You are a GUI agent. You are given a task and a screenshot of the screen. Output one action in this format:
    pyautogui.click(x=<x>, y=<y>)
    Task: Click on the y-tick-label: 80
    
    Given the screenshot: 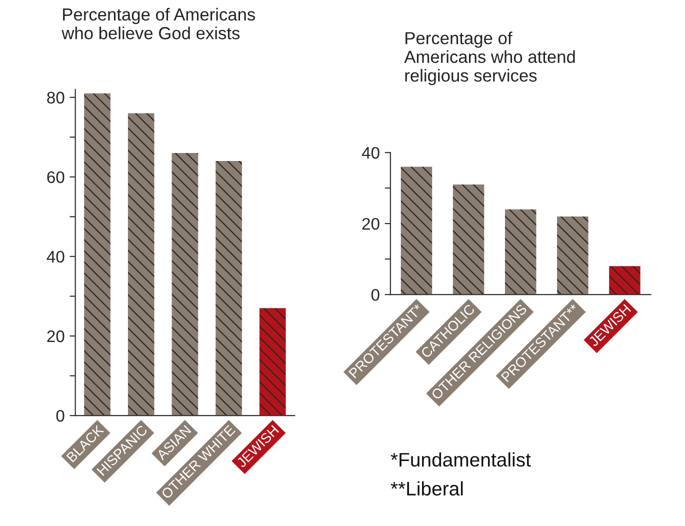 What is the action you would take?
    pyautogui.click(x=55, y=98)
    